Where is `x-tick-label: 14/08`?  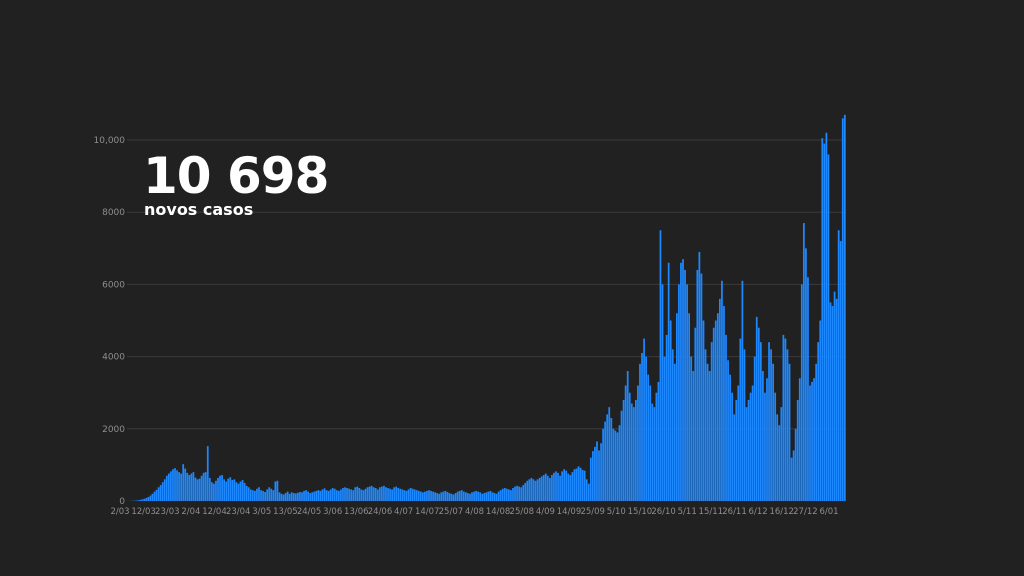
x-tick-label: 14/08 is located at coordinates (498, 512).